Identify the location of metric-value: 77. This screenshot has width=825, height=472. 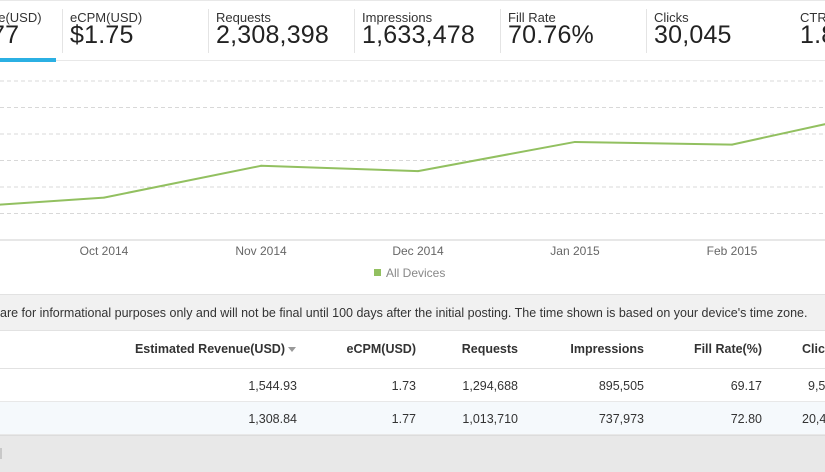
(10, 35).